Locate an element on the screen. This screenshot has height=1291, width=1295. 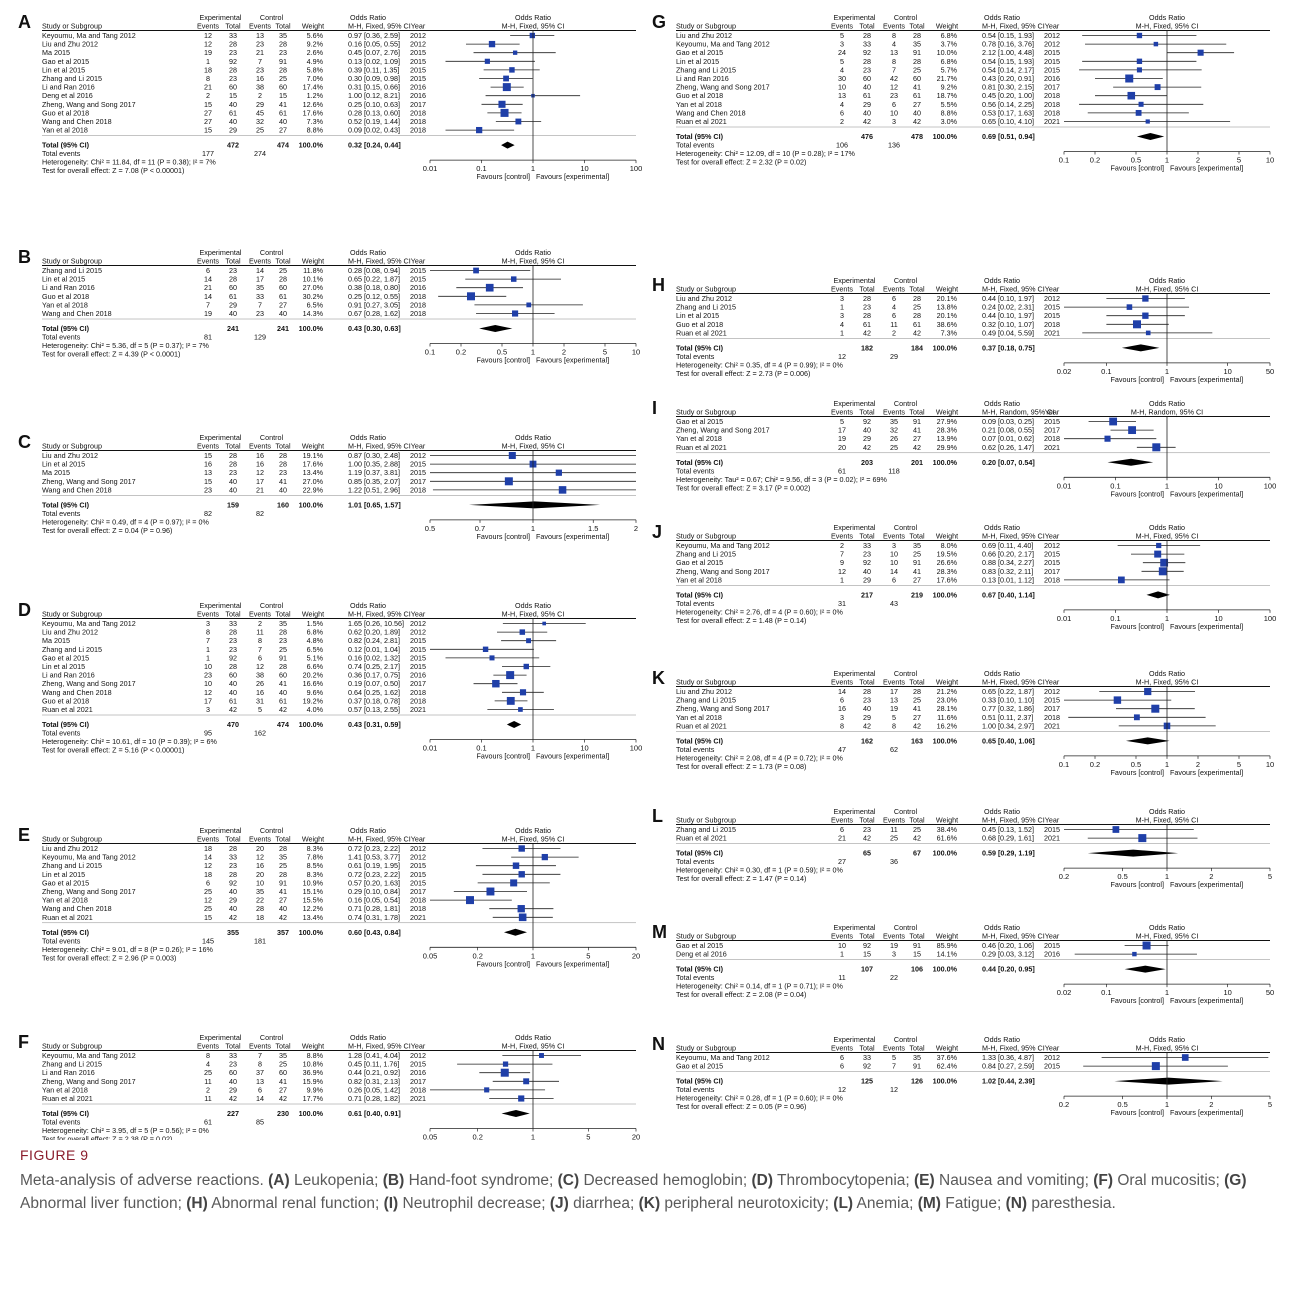
study-estimate: 0.97 [0.36, 2.59] is located at coordinates (374, 35).